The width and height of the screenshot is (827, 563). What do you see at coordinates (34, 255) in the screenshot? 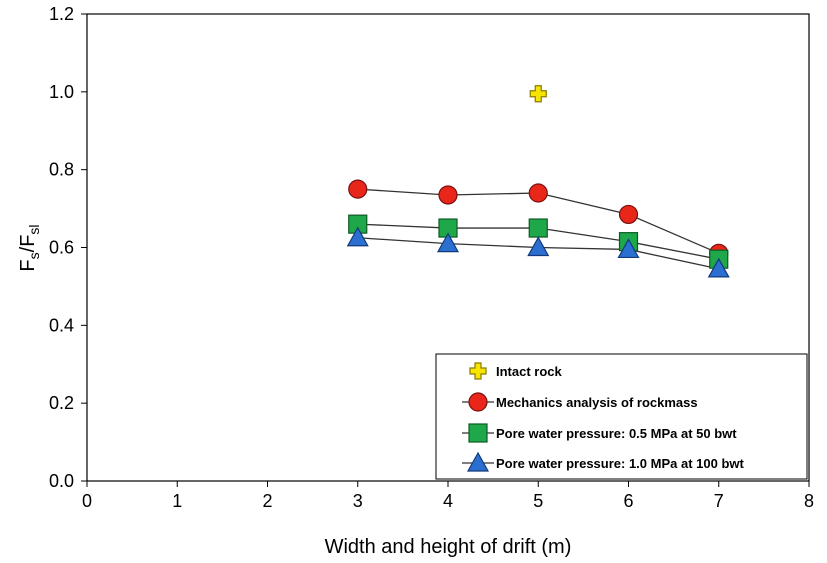
I see `y-axis-title-sub1: s` at bounding box center [34, 255].